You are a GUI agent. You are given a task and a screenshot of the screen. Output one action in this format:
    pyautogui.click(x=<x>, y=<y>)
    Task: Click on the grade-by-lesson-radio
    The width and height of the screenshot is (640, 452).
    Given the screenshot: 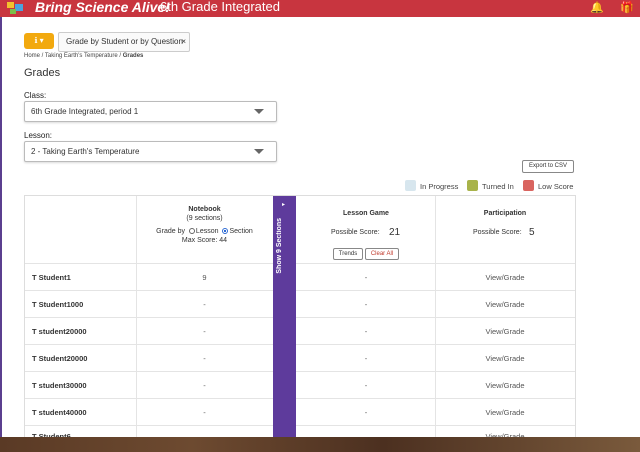 What is the action you would take?
    pyautogui.click(x=191, y=231)
    